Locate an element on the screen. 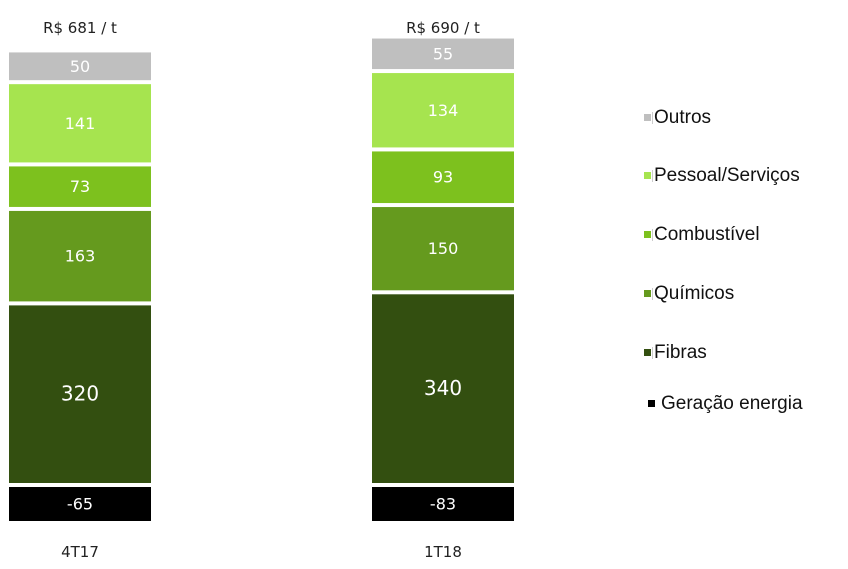  legend-label: Geração energia is located at coordinates (732, 403).